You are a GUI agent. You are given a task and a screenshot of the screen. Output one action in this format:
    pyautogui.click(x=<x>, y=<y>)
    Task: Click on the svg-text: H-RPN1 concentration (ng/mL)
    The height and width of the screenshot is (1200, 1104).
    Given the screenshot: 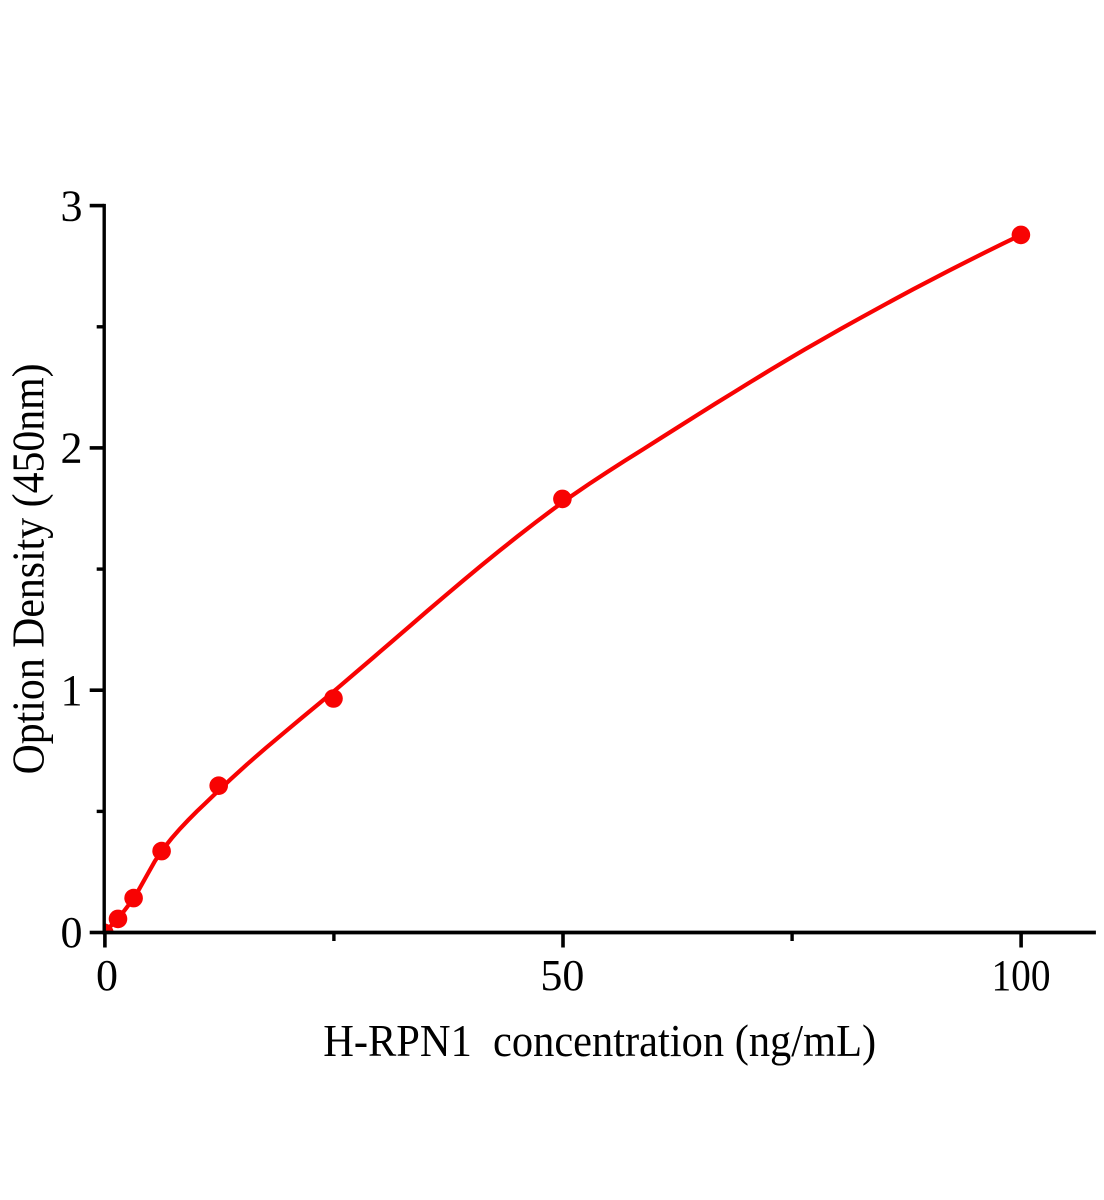 What is the action you would take?
    pyautogui.click(x=599, y=1040)
    